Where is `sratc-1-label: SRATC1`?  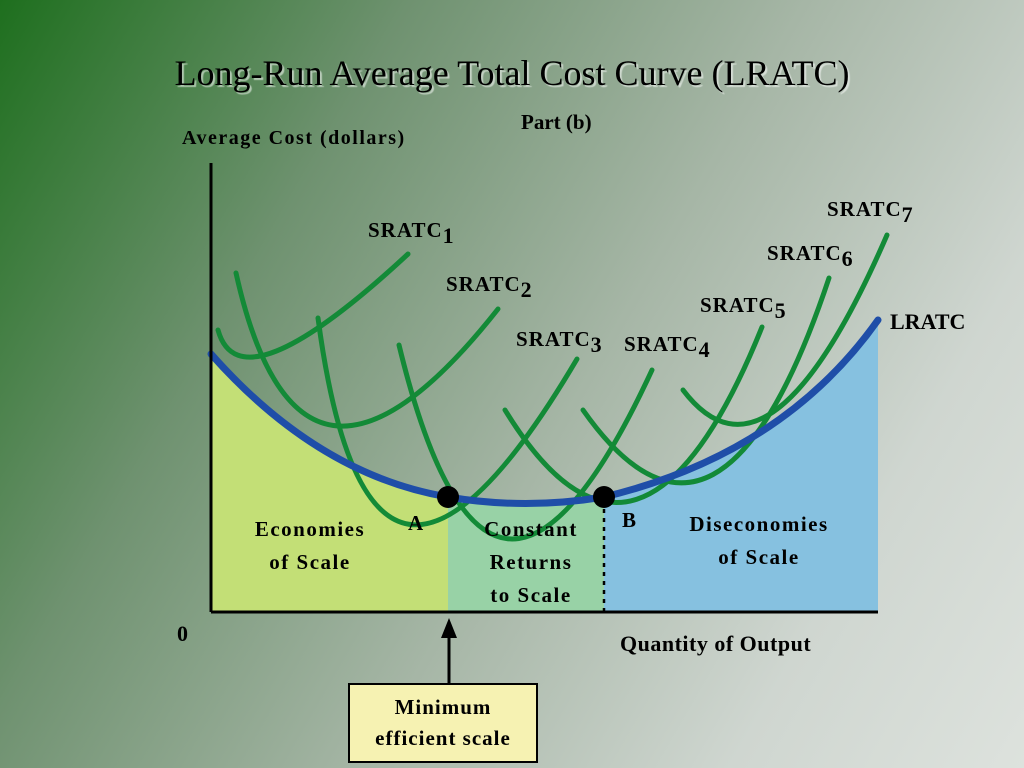
sratc-1-label: SRATC1 is located at coordinates (411, 233).